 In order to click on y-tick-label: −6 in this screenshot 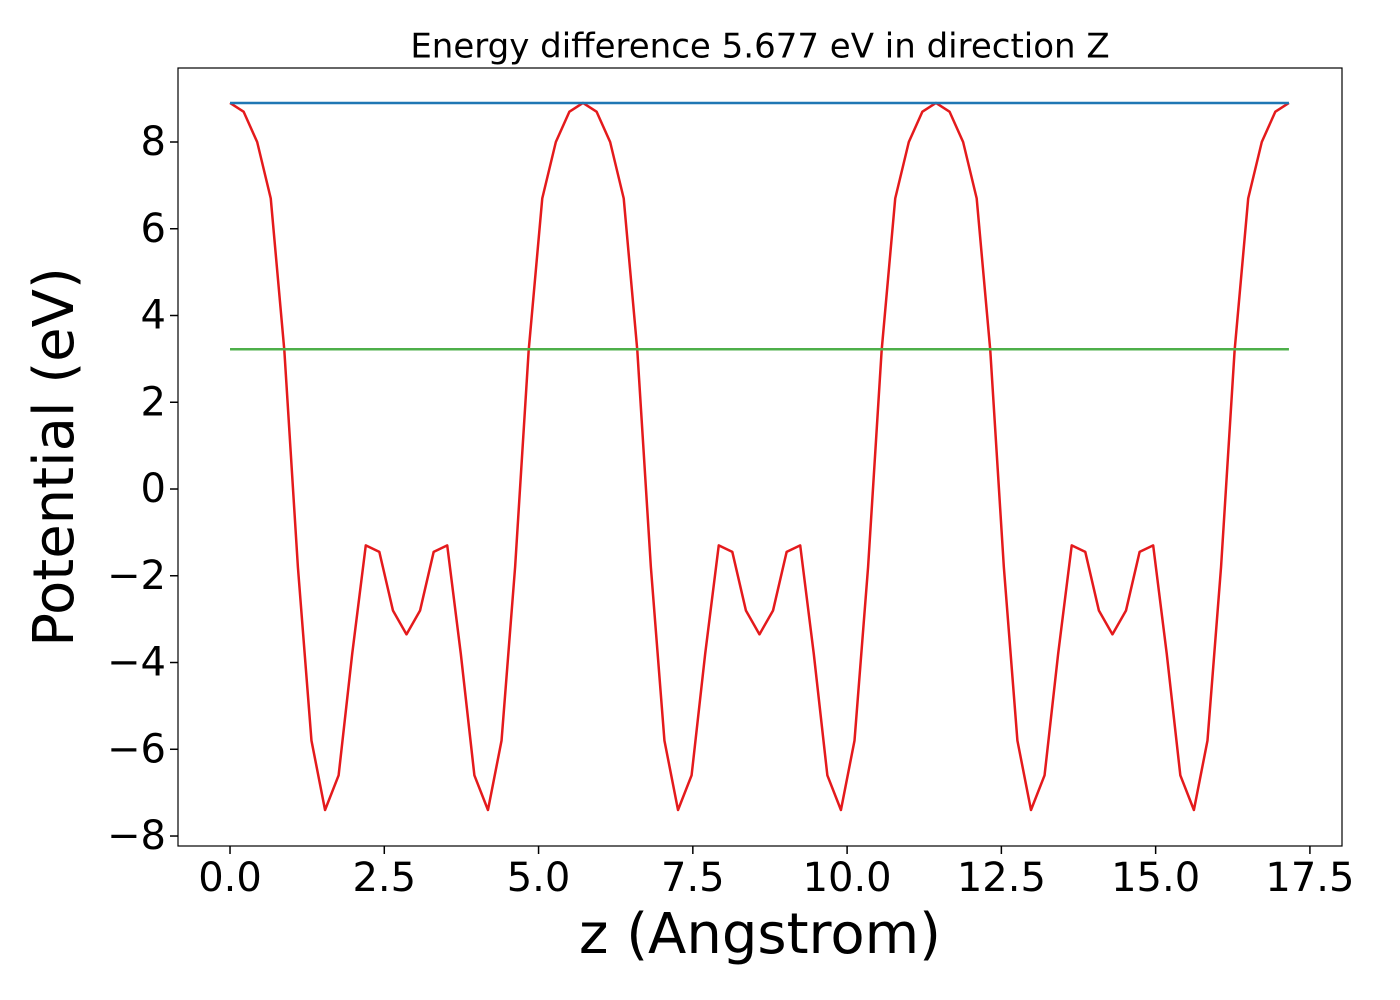, I will do `click(136, 749)`.